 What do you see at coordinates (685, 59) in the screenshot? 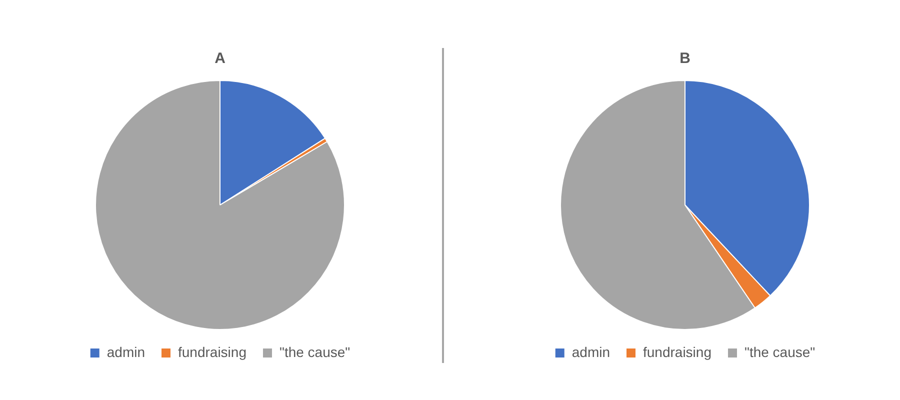
I see `chart-title: B` at bounding box center [685, 59].